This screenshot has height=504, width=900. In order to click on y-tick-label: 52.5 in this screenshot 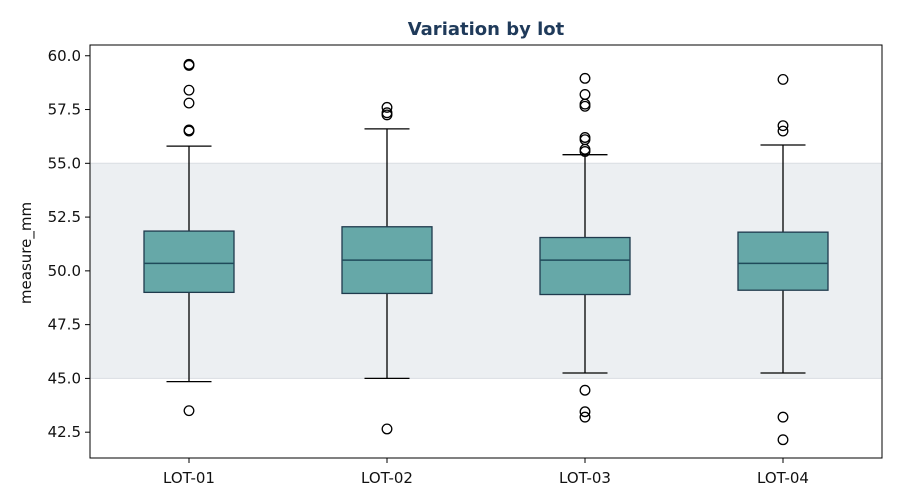, I will do `click(64, 217)`.